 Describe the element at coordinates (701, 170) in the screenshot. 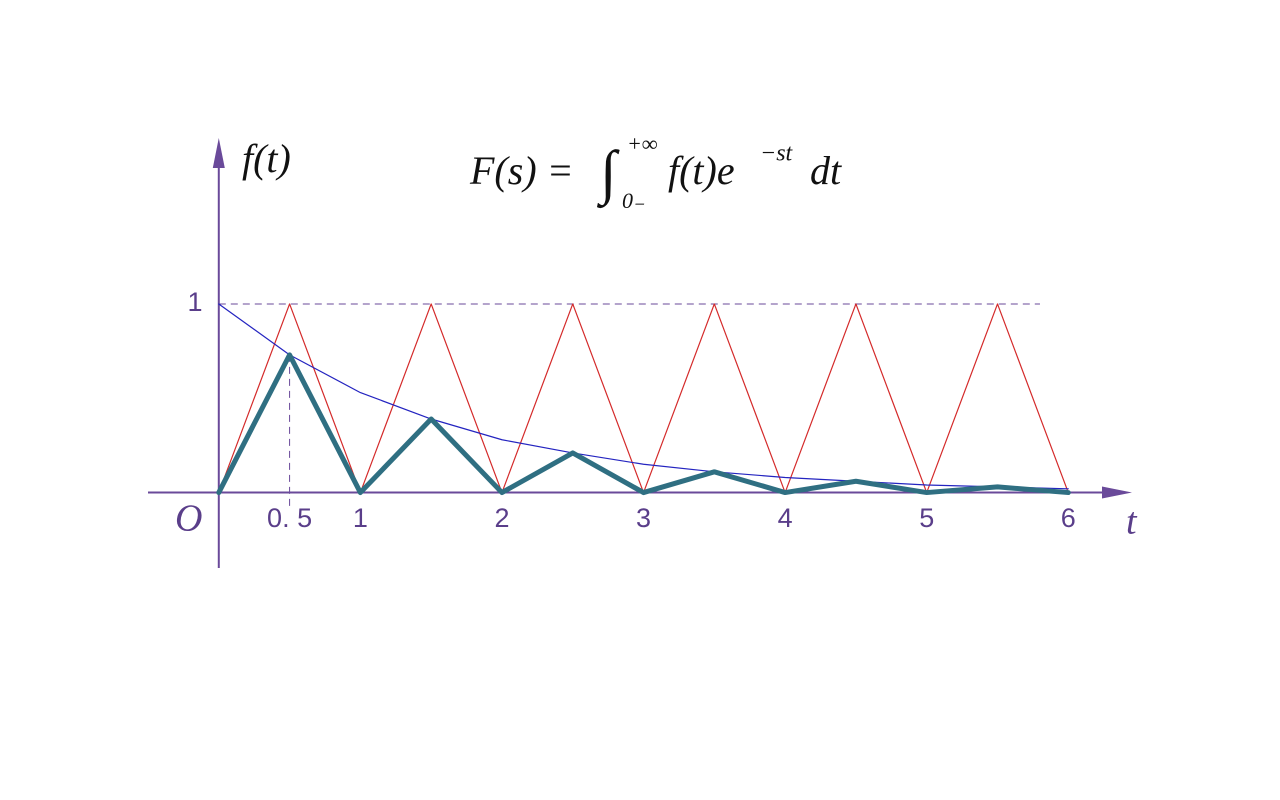

I see `formula-body: f(t)e` at that location.